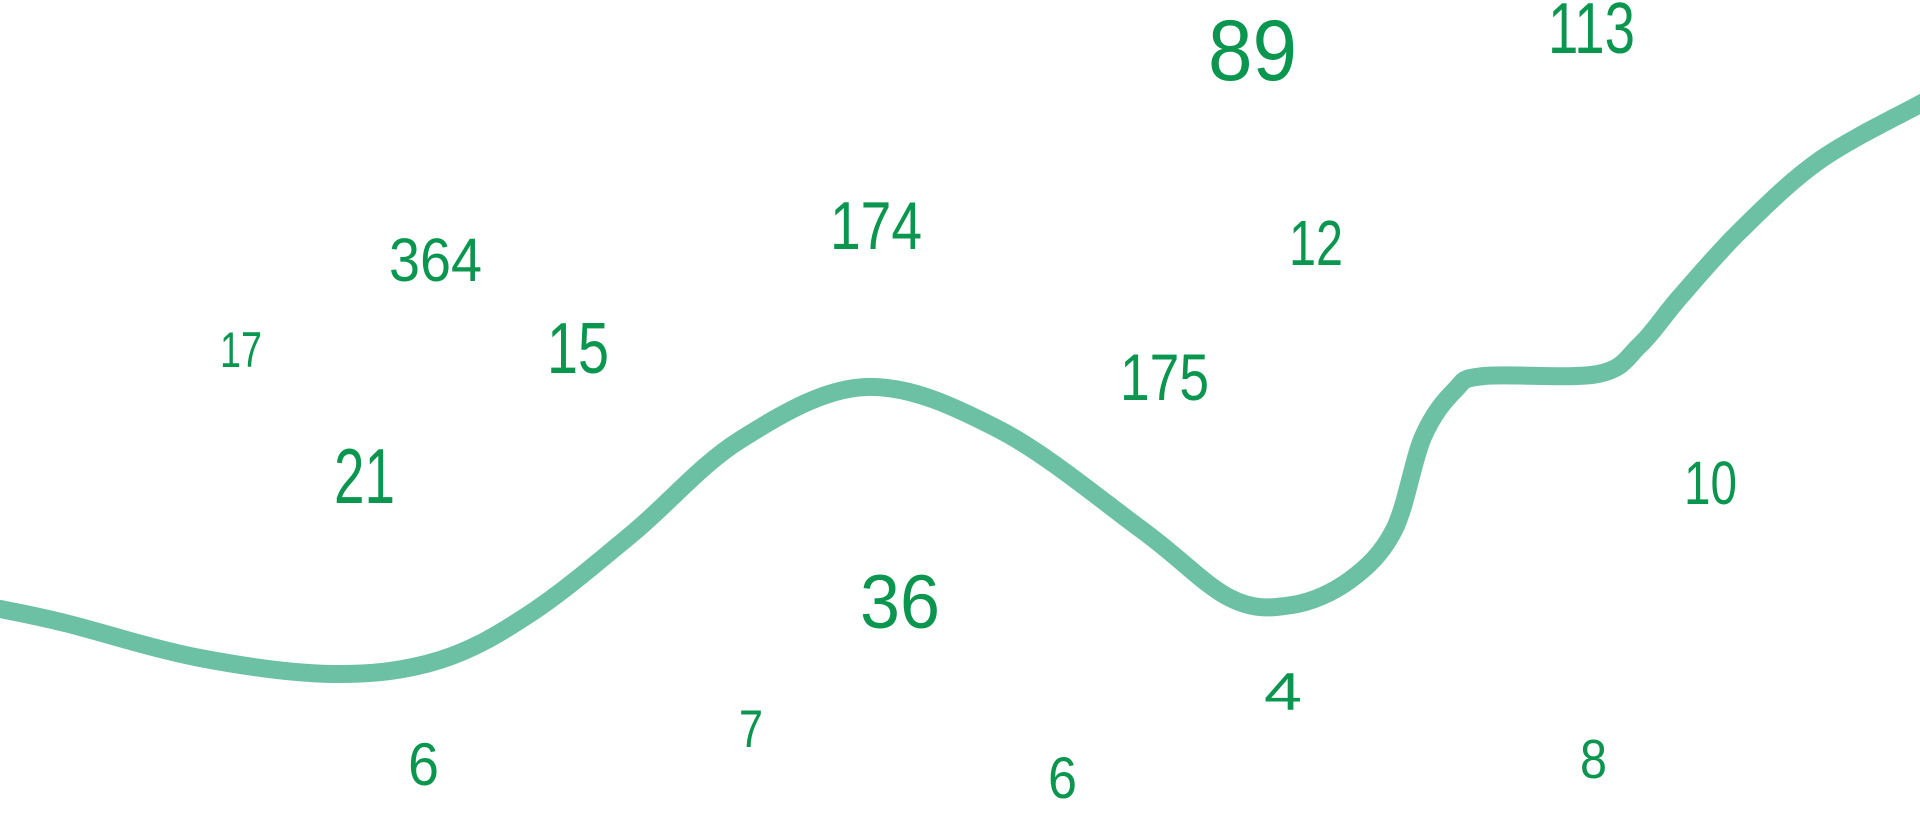 The width and height of the screenshot is (1920, 835). I want to click on number-label: 8, so click(1593, 759).